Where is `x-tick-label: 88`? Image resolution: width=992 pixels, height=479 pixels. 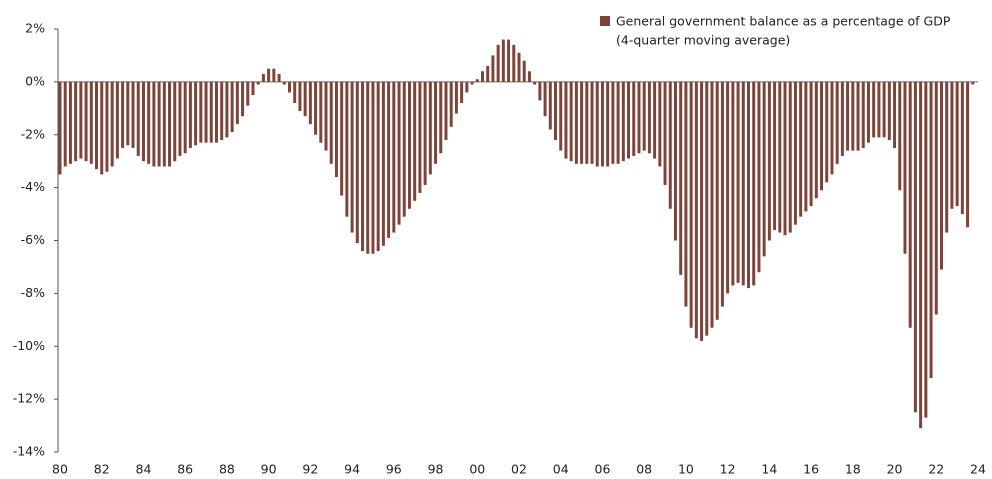 x-tick-label: 88 is located at coordinates (227, 469).